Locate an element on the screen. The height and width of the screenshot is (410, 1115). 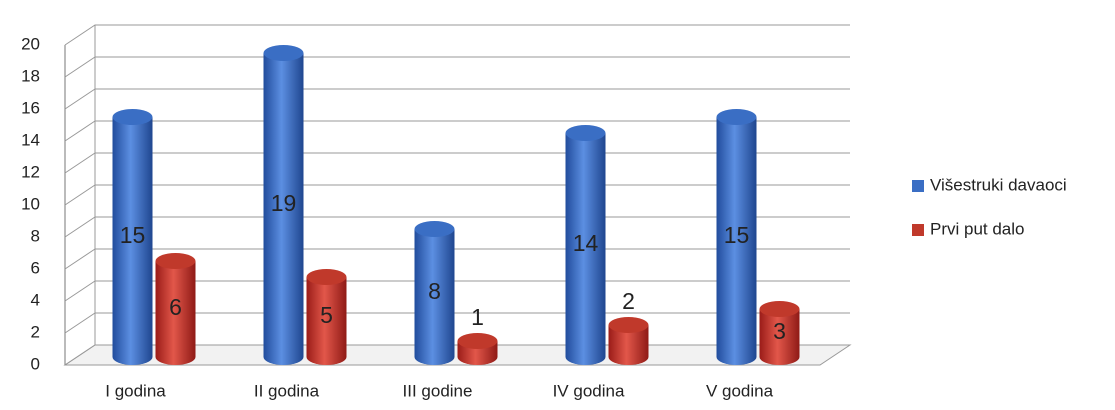
x-tick-label: I godina is located at coordinates (135, 390).